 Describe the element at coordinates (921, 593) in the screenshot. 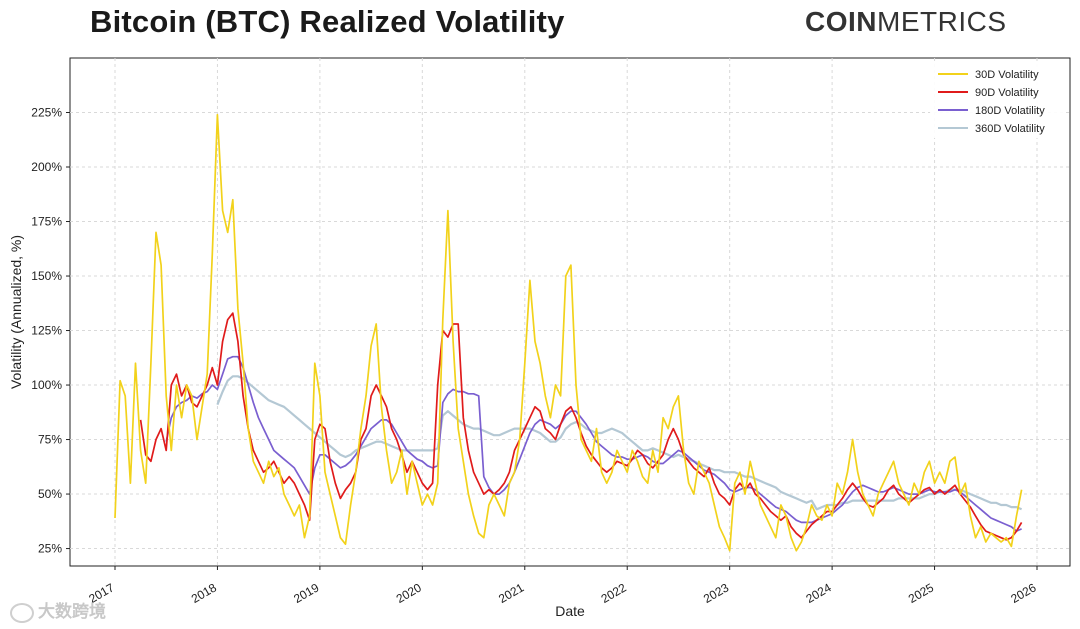

I see `x-tick-label: 2025` at that location.